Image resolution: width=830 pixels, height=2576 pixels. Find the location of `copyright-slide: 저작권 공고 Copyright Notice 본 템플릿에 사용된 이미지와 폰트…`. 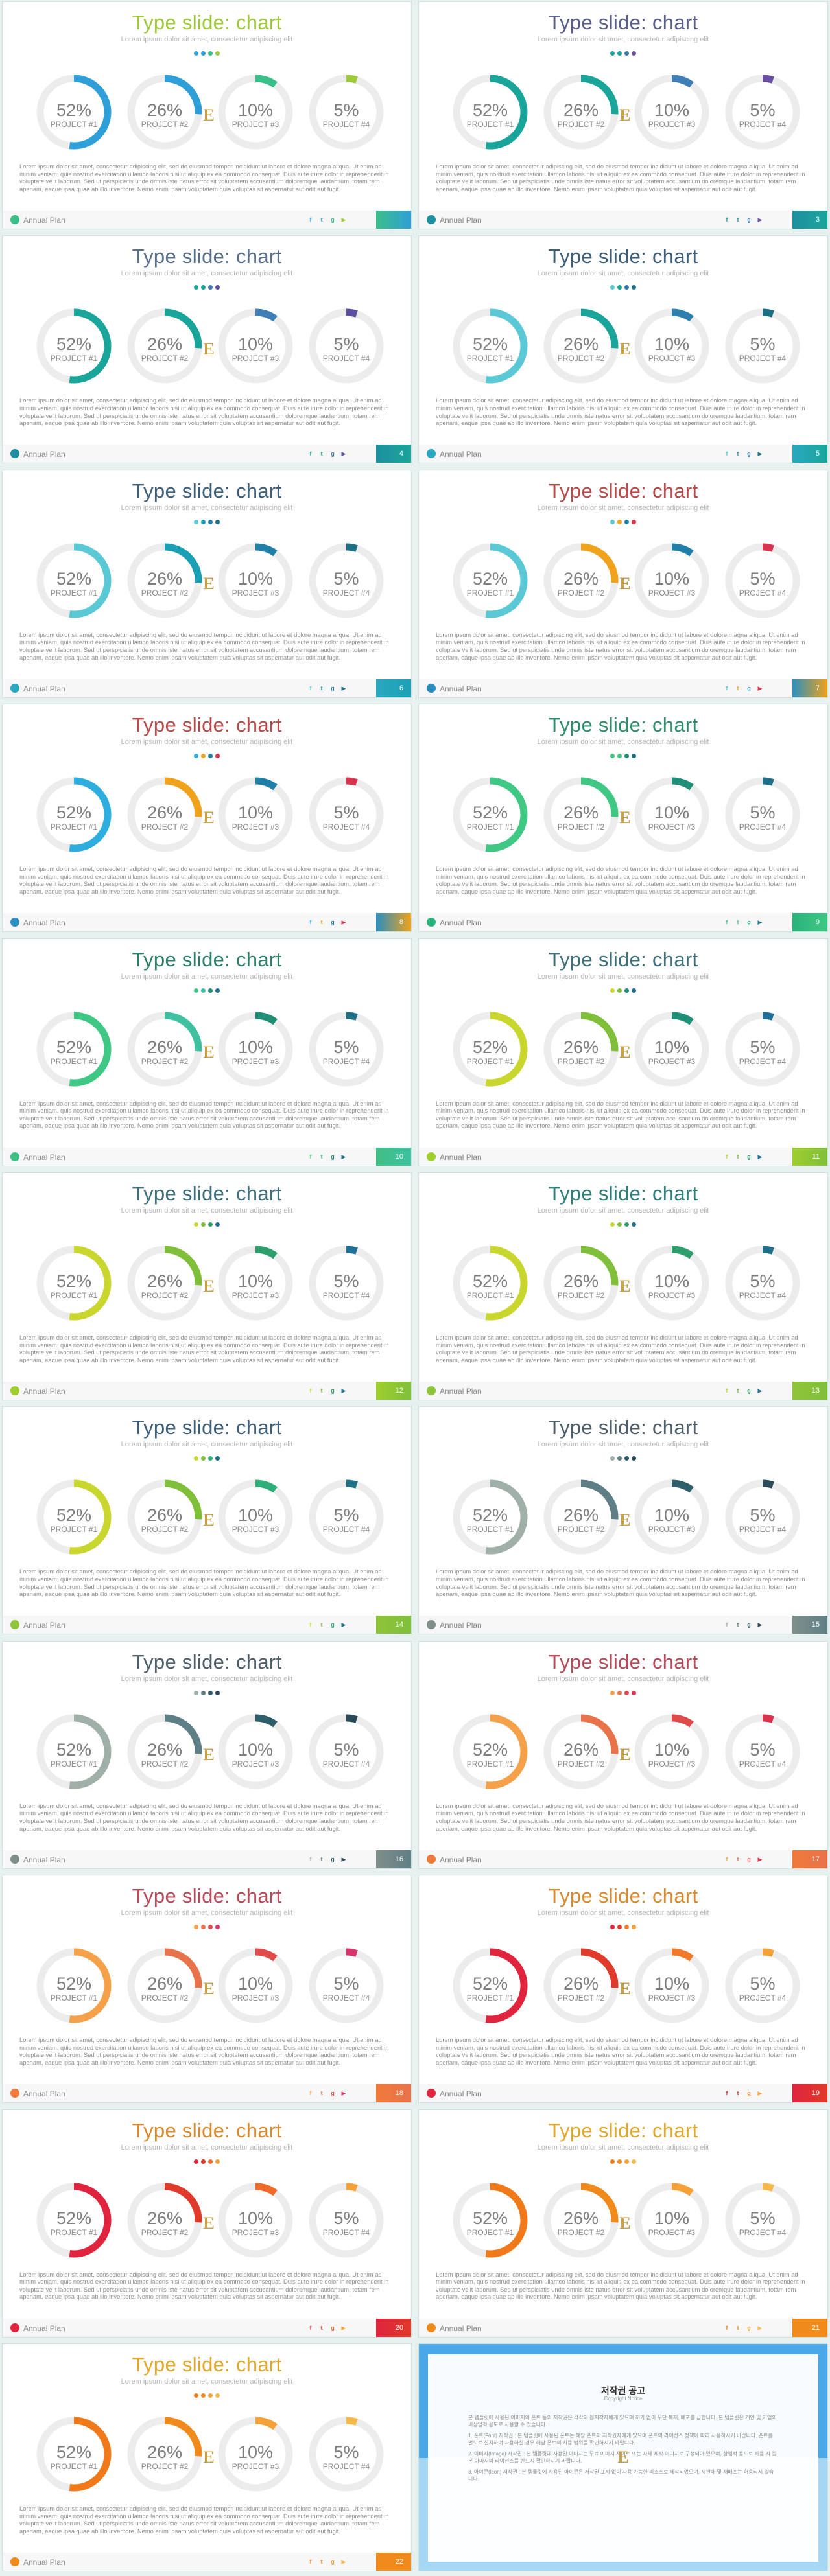

copyright-slide: 저작권 공고 Copyright Notice 본 템플릿에 사용된 이미지와 폰트… is located at coordinates (623, 2457).